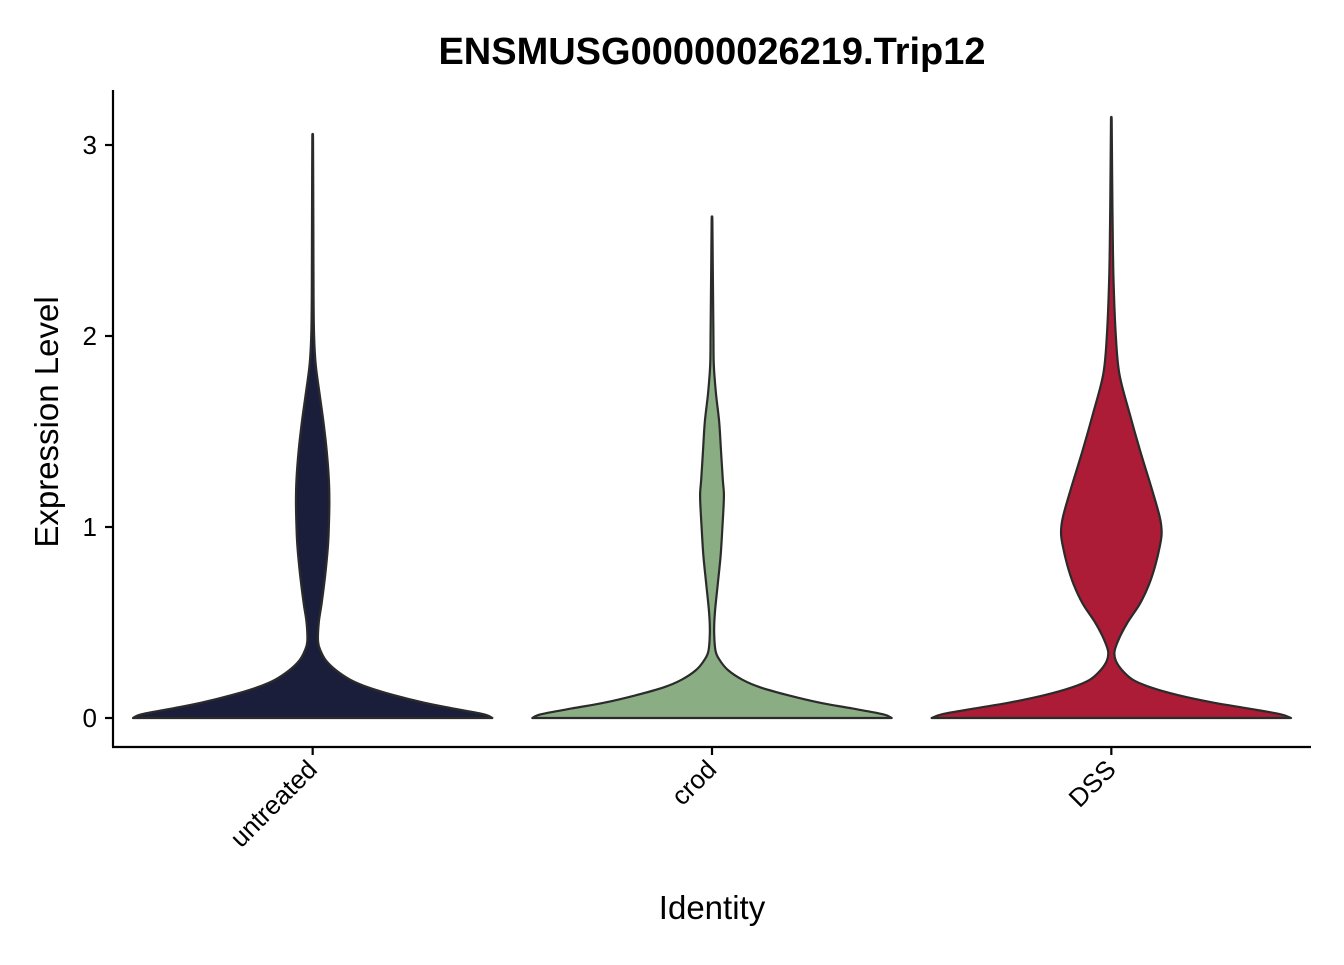 This screenshot has height=965, width=1344. Describe the element at coordinates (46, 421) in the screenshot. I see `y-axis-title: Expression Level` at that location.